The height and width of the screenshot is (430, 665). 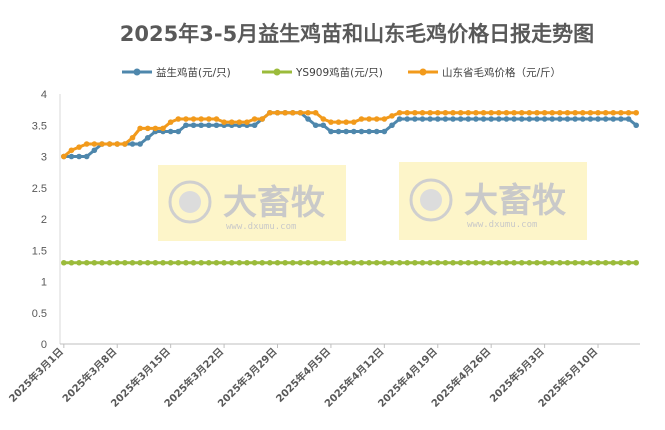 I want to click on y-tick-label: 1.5, so click(x=39, y=251).